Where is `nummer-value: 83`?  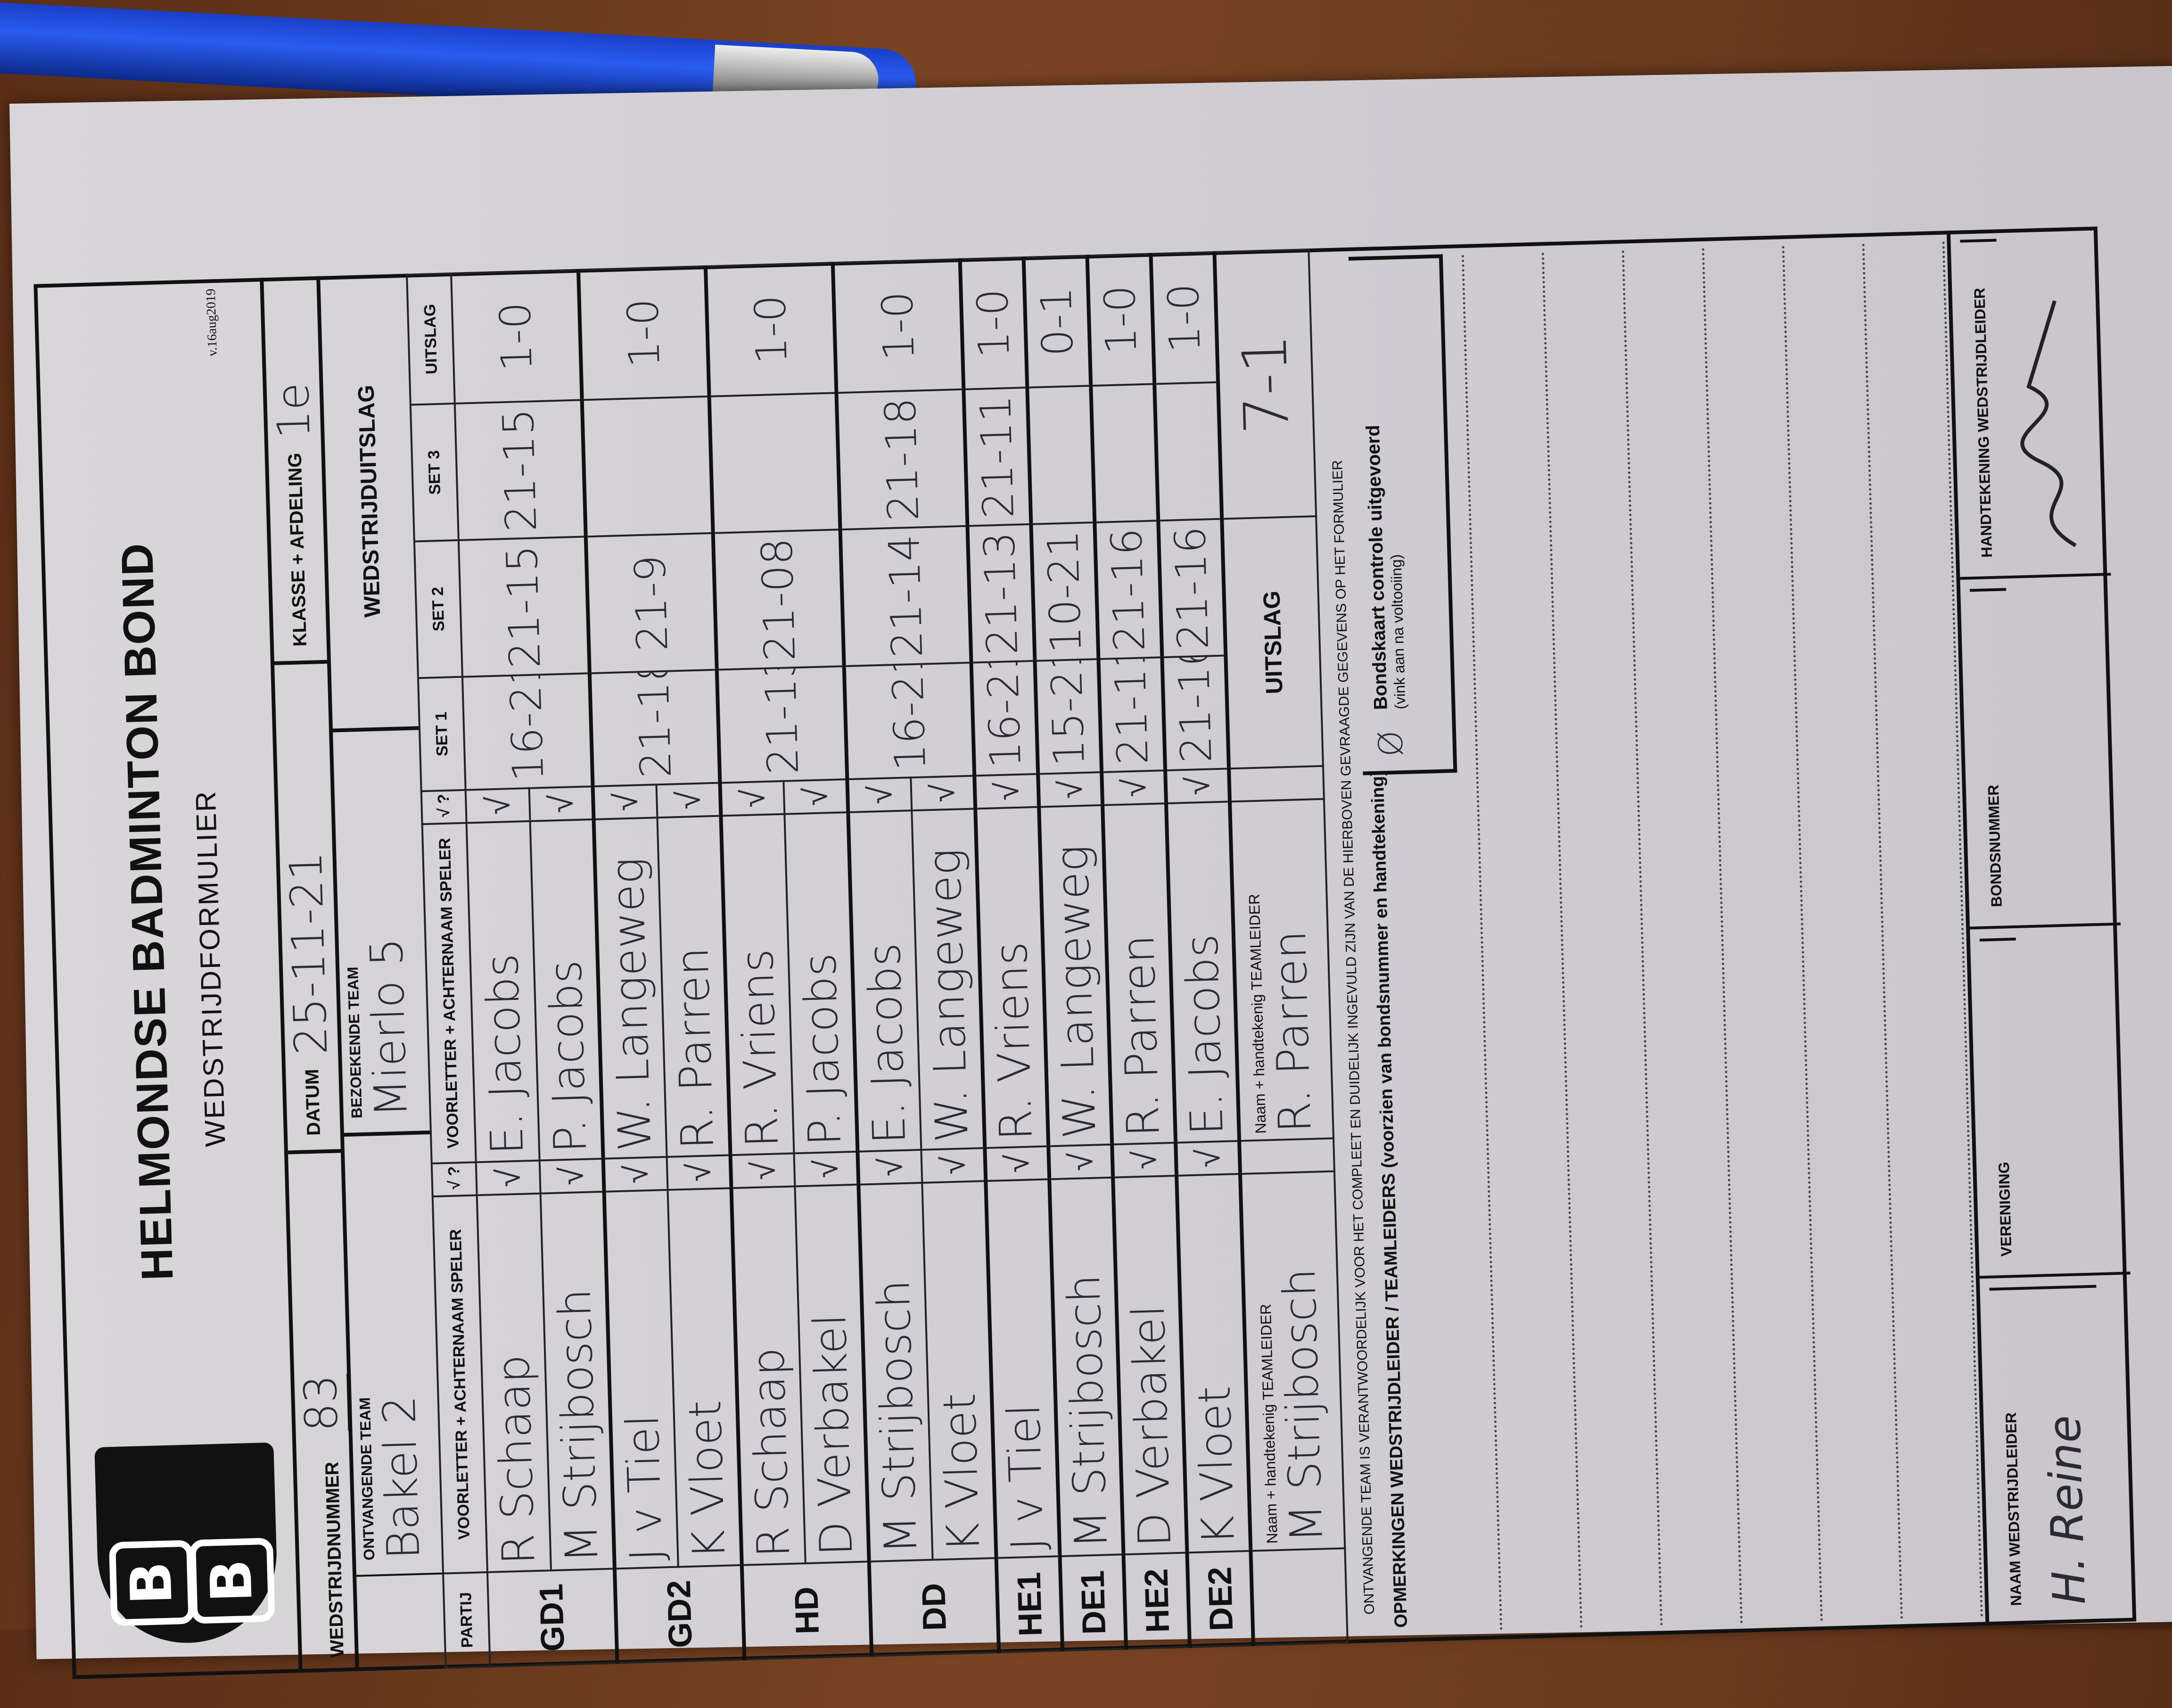
nummer-value: 83 is located at coordinates (322, 1403).